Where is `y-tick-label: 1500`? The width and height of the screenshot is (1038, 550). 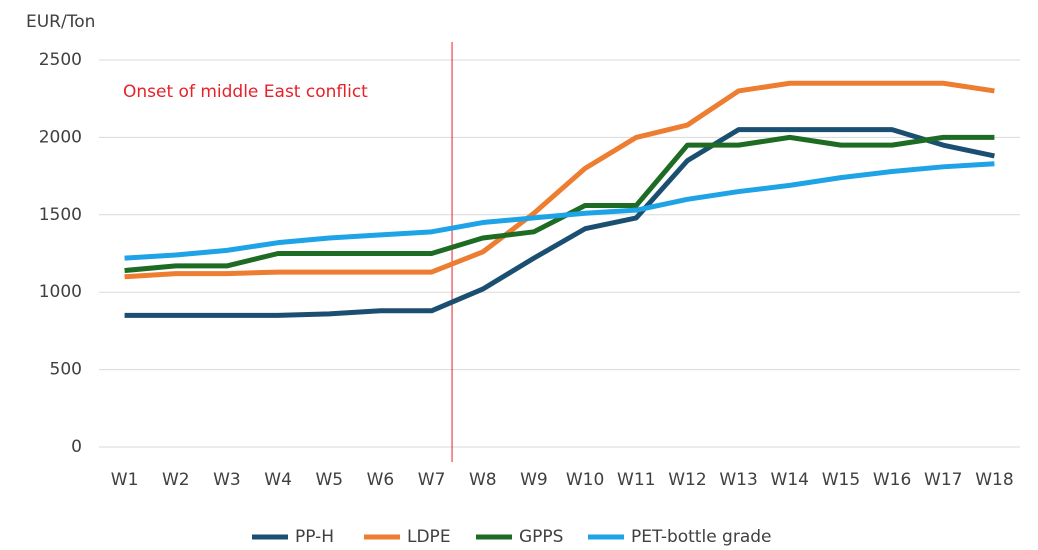 y-tick-label: 1500 is located at coordinates (60, 215).